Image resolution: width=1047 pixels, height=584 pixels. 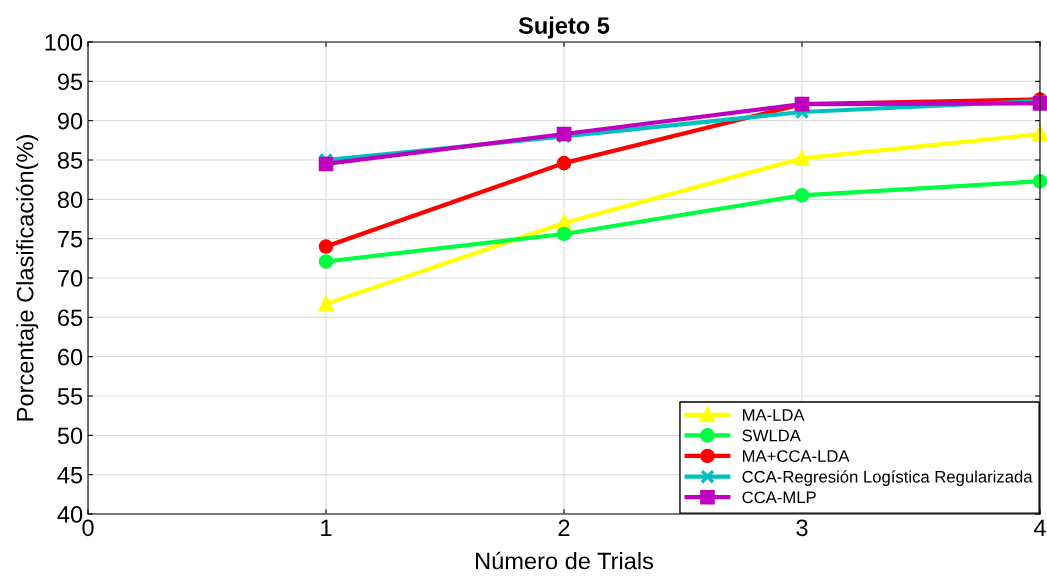 I want to click on legend-label: MA+CCA-LDA, so click(x=796, y=456).